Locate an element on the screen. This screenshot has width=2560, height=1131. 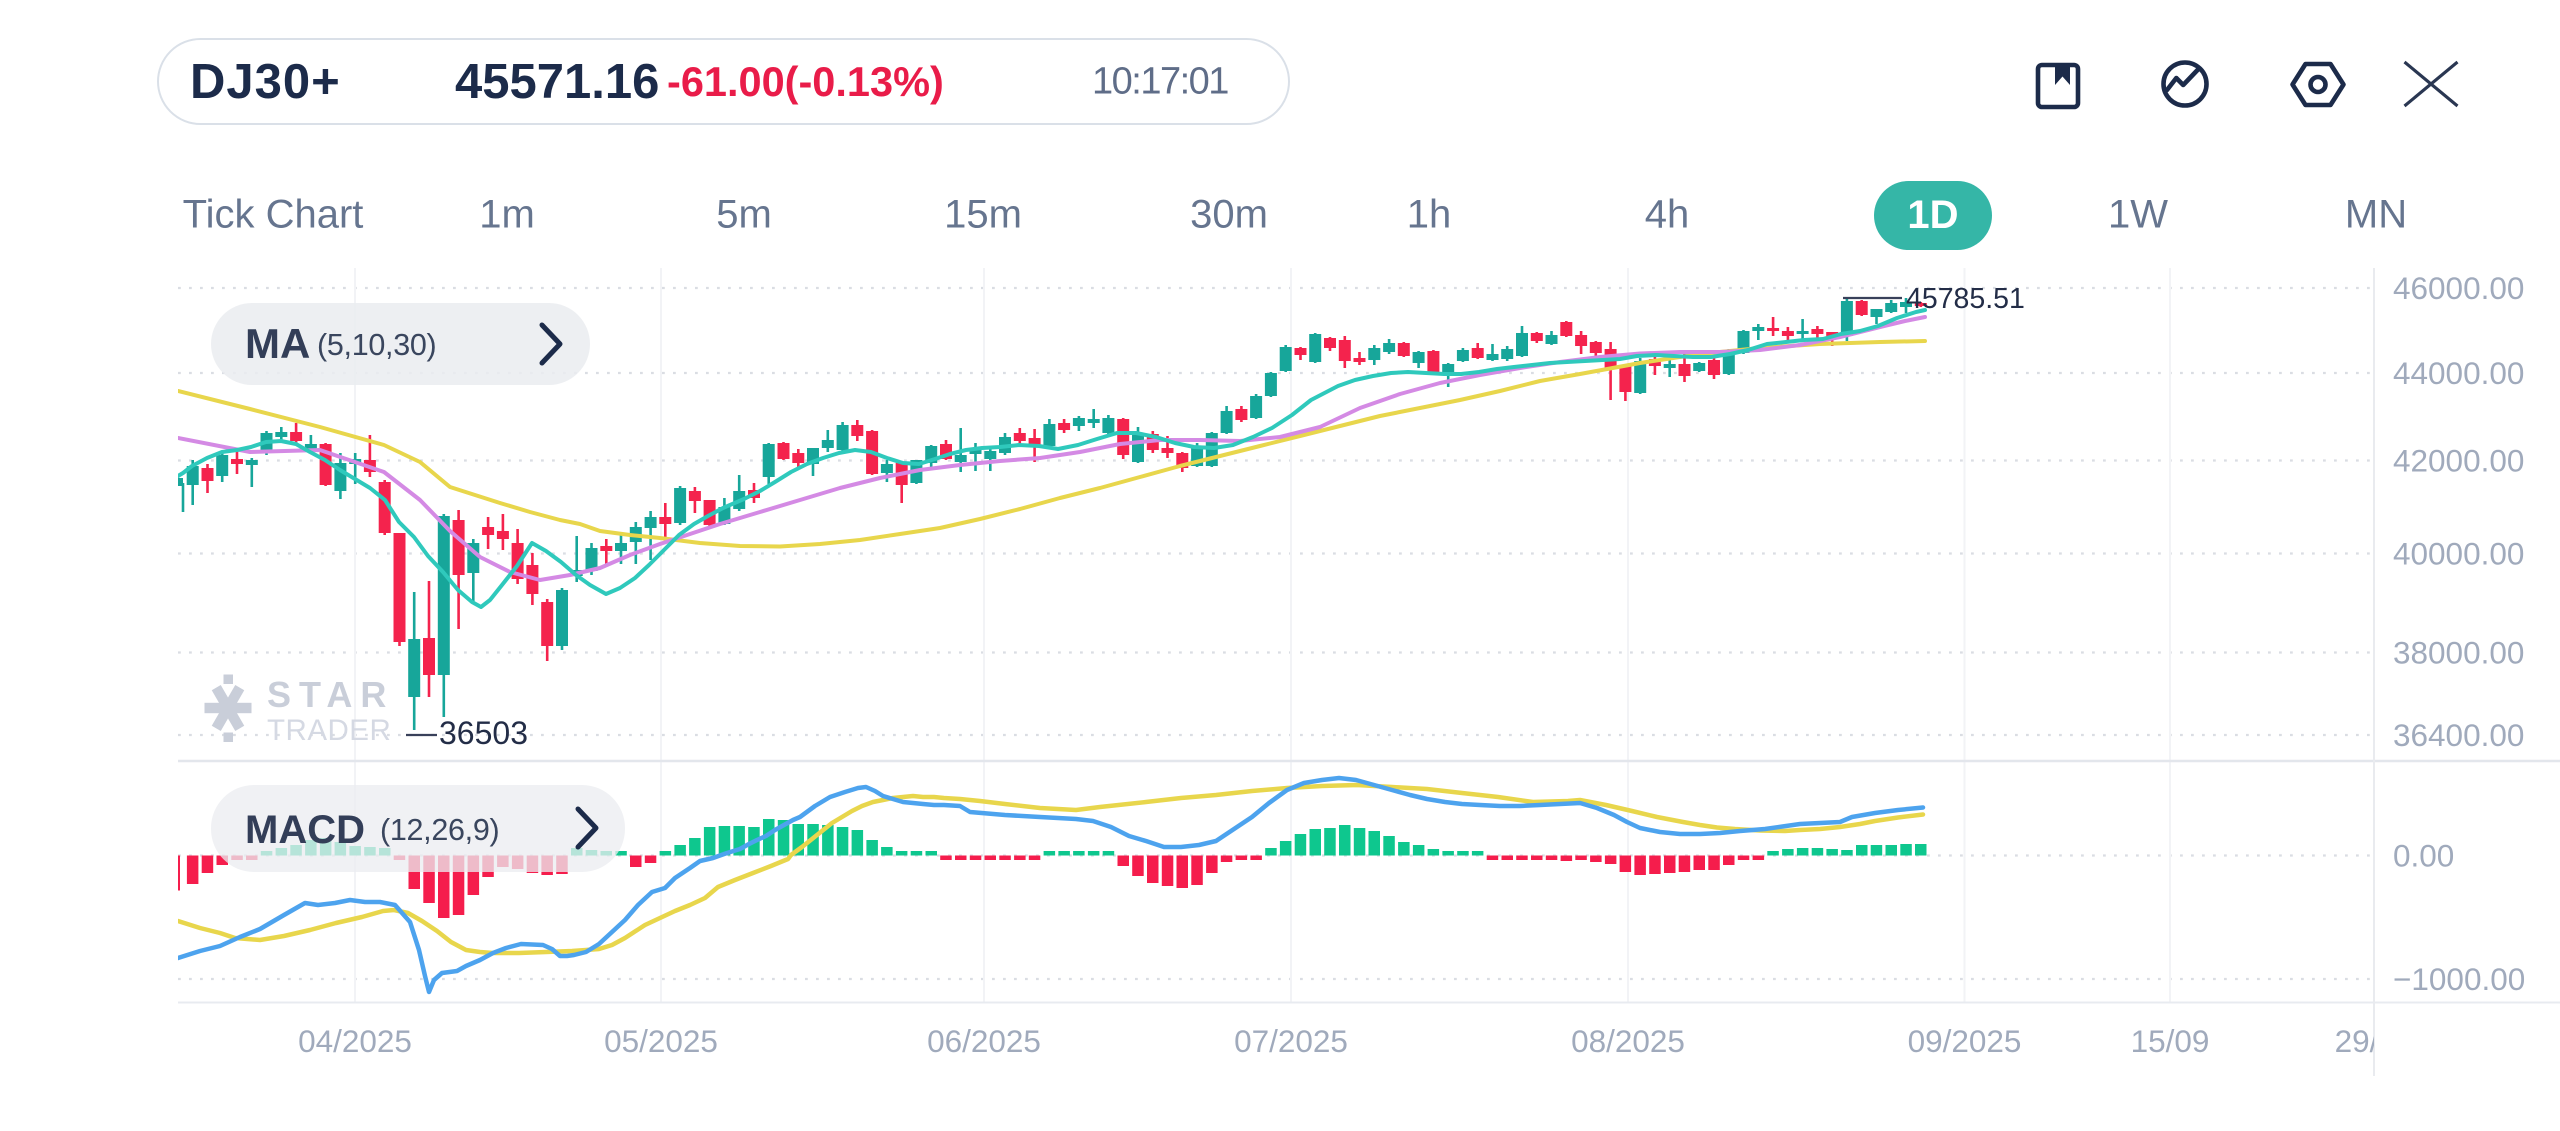
svg-text: 04/2025 is located at coordinates (355, 1041).